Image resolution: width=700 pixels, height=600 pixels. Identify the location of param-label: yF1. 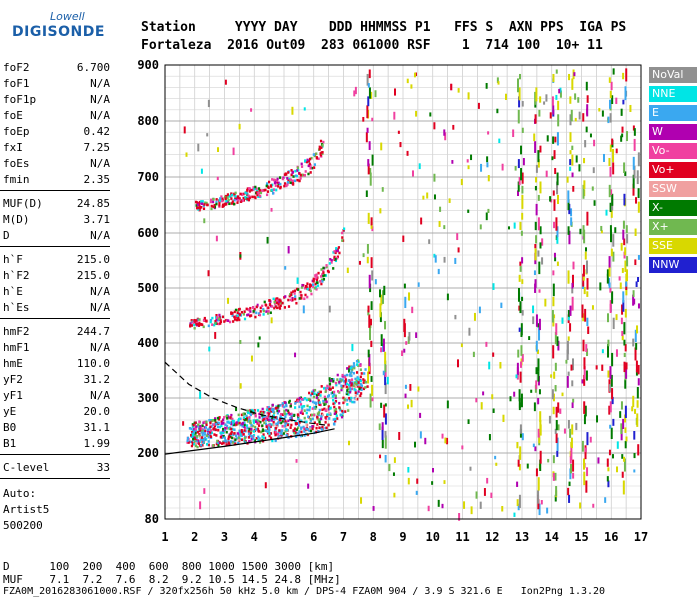
(13, 395).